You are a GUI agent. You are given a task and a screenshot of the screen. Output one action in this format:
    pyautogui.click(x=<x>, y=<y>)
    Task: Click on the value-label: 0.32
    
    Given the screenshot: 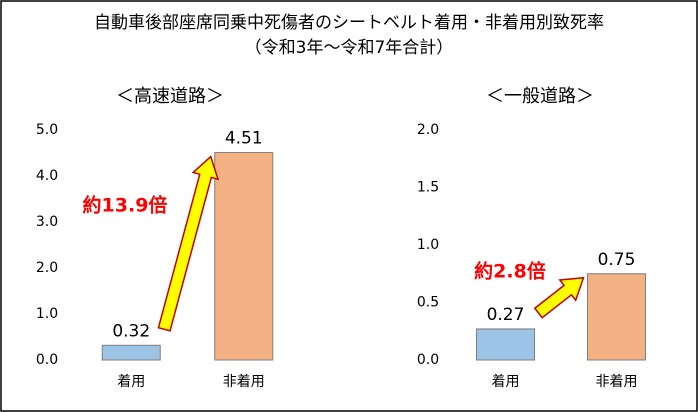 What is the action you would take?
    pyautogui.click(x=131, y=331)
    